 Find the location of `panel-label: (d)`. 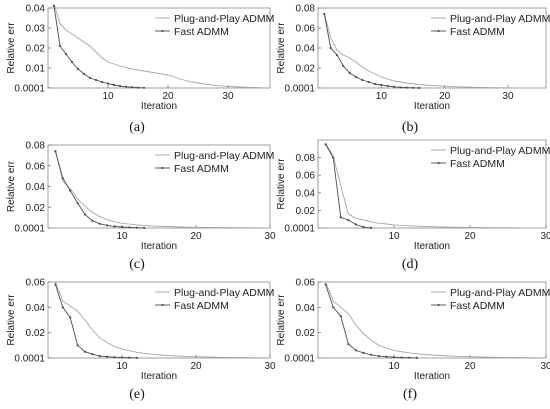

panel-label: (d) is located at coordinates (410, 264).